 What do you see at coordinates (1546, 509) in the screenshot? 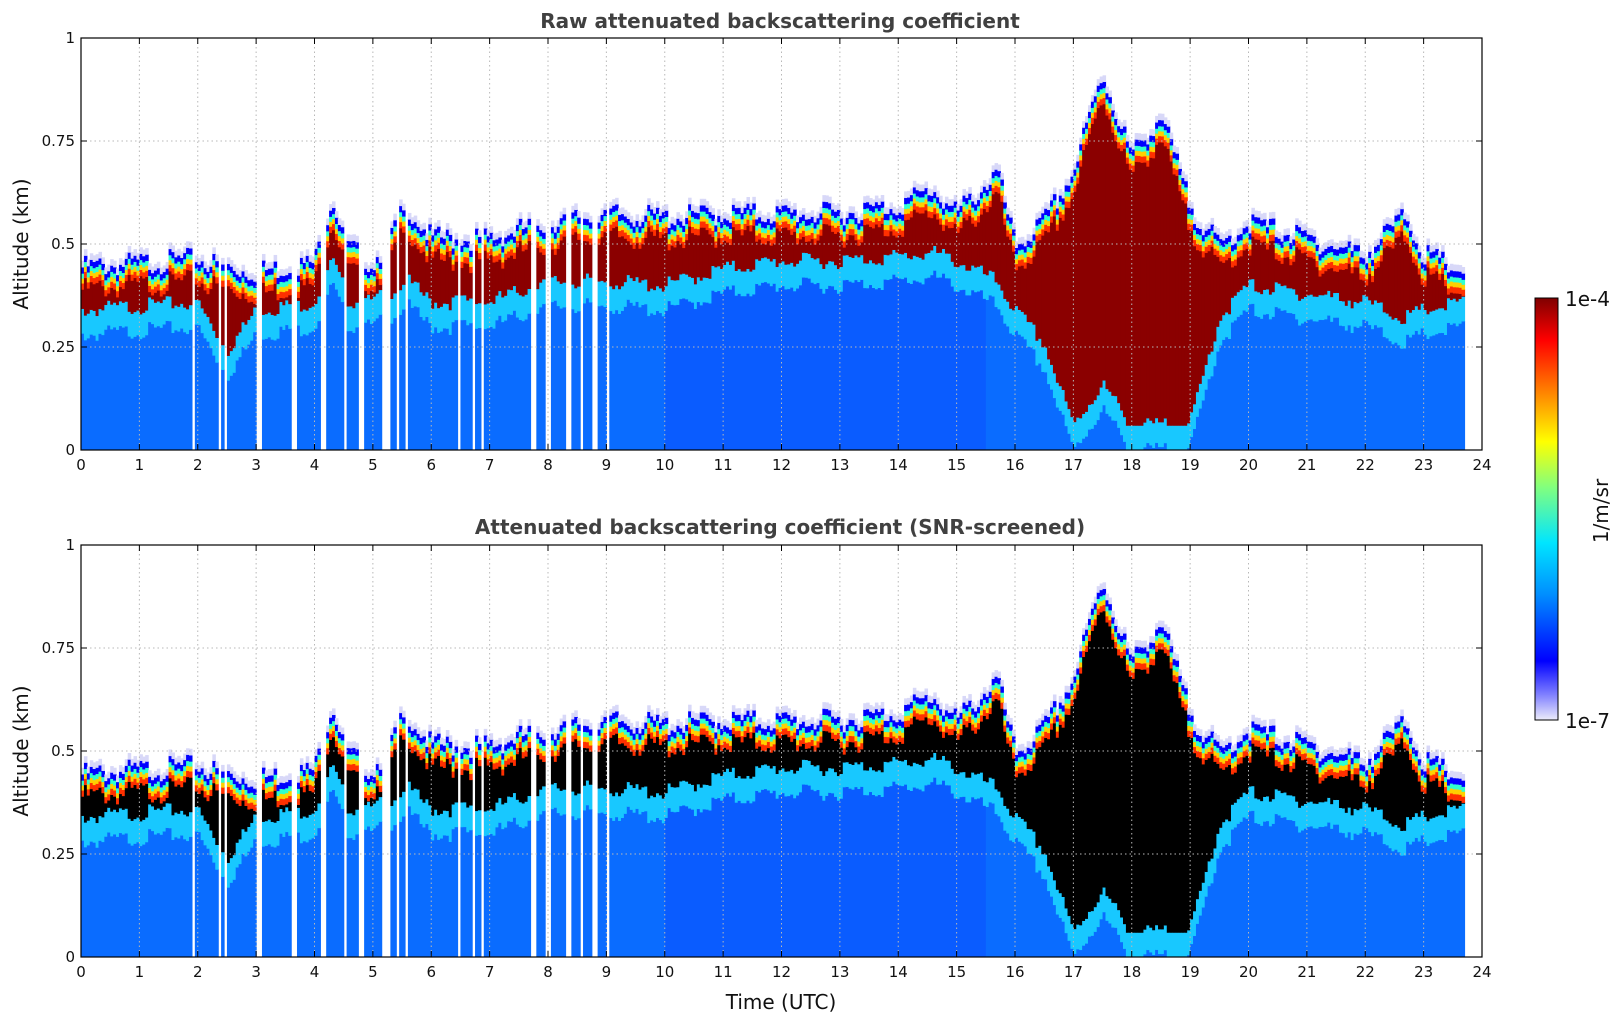
I see `colorbar-gradient` at bounding box center [1546, 509].